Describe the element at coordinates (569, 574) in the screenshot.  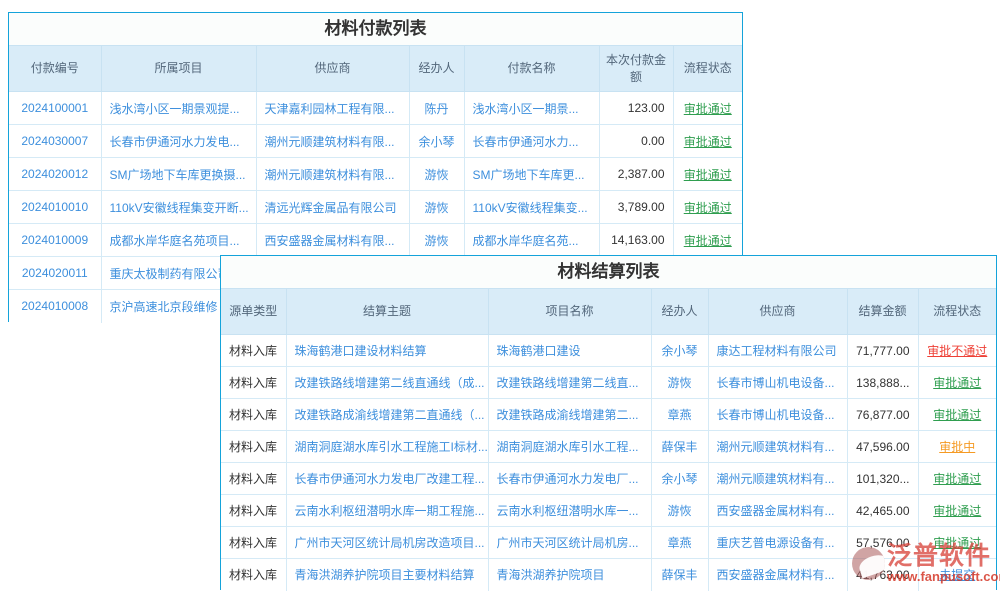
I see `project-link: 青海洪湖养护院项目` at that location.